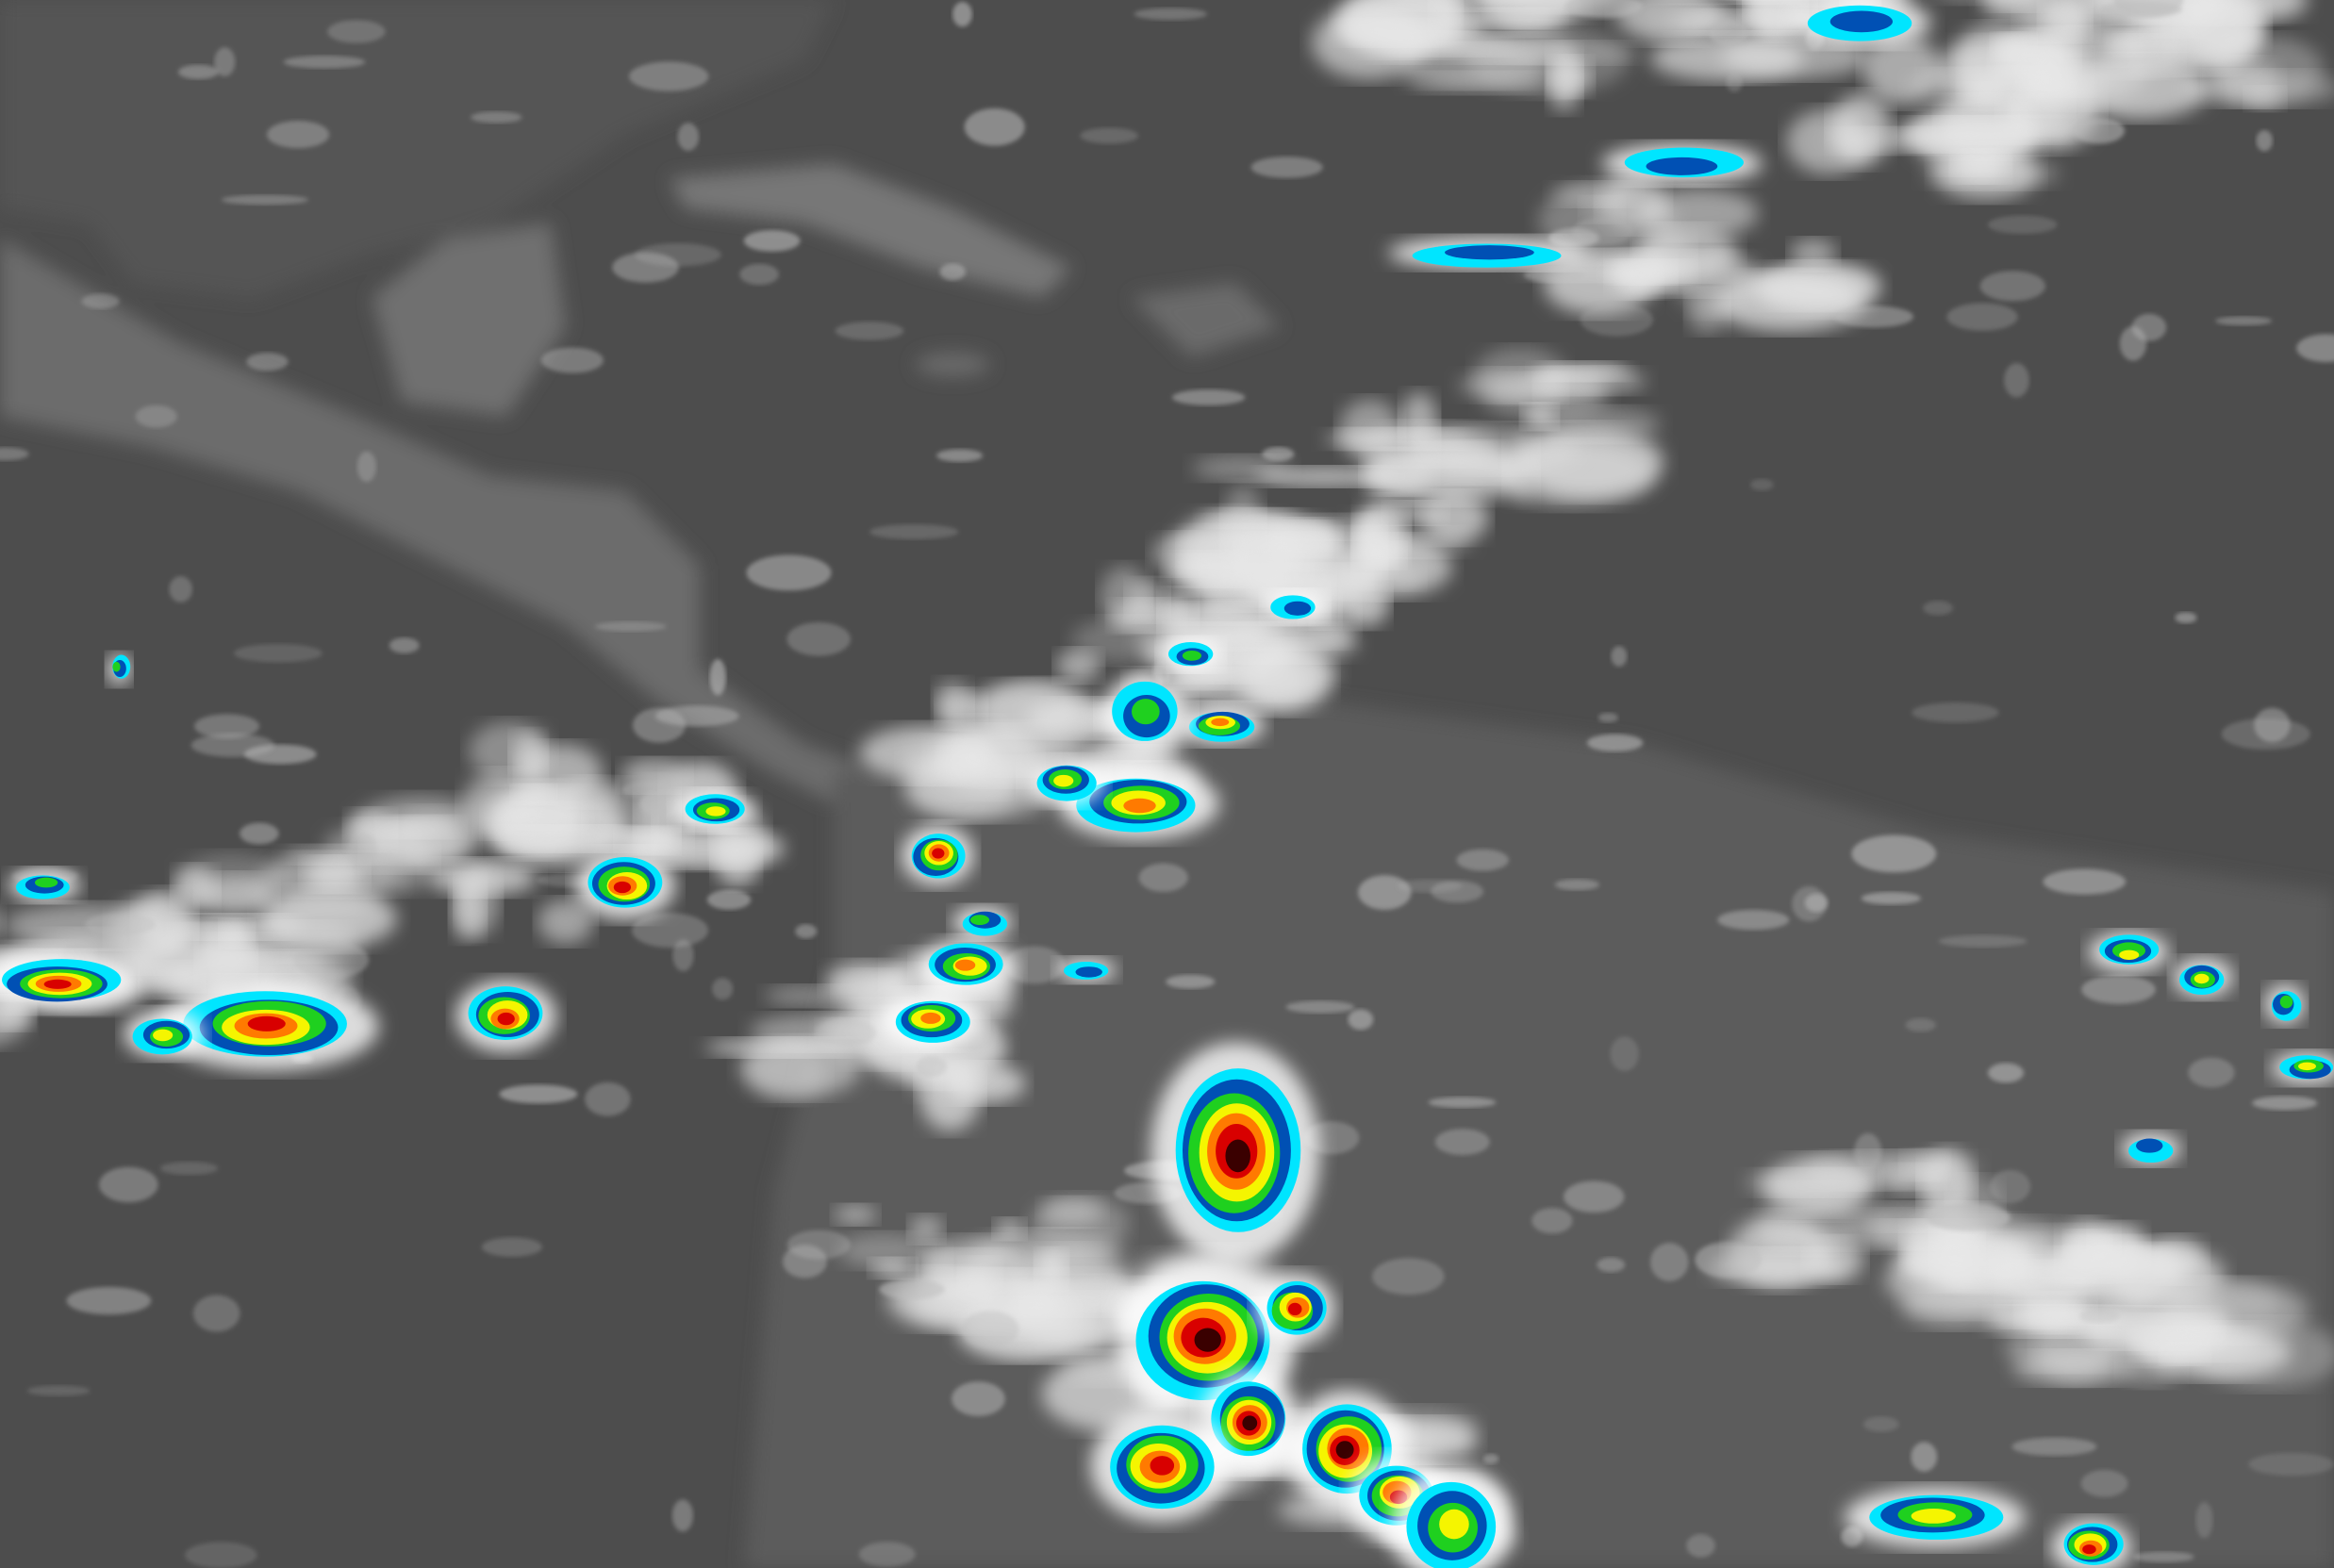  Describe the element at coordinates (952, 364) in the screenshot. I see `land-jamaica` at that location.